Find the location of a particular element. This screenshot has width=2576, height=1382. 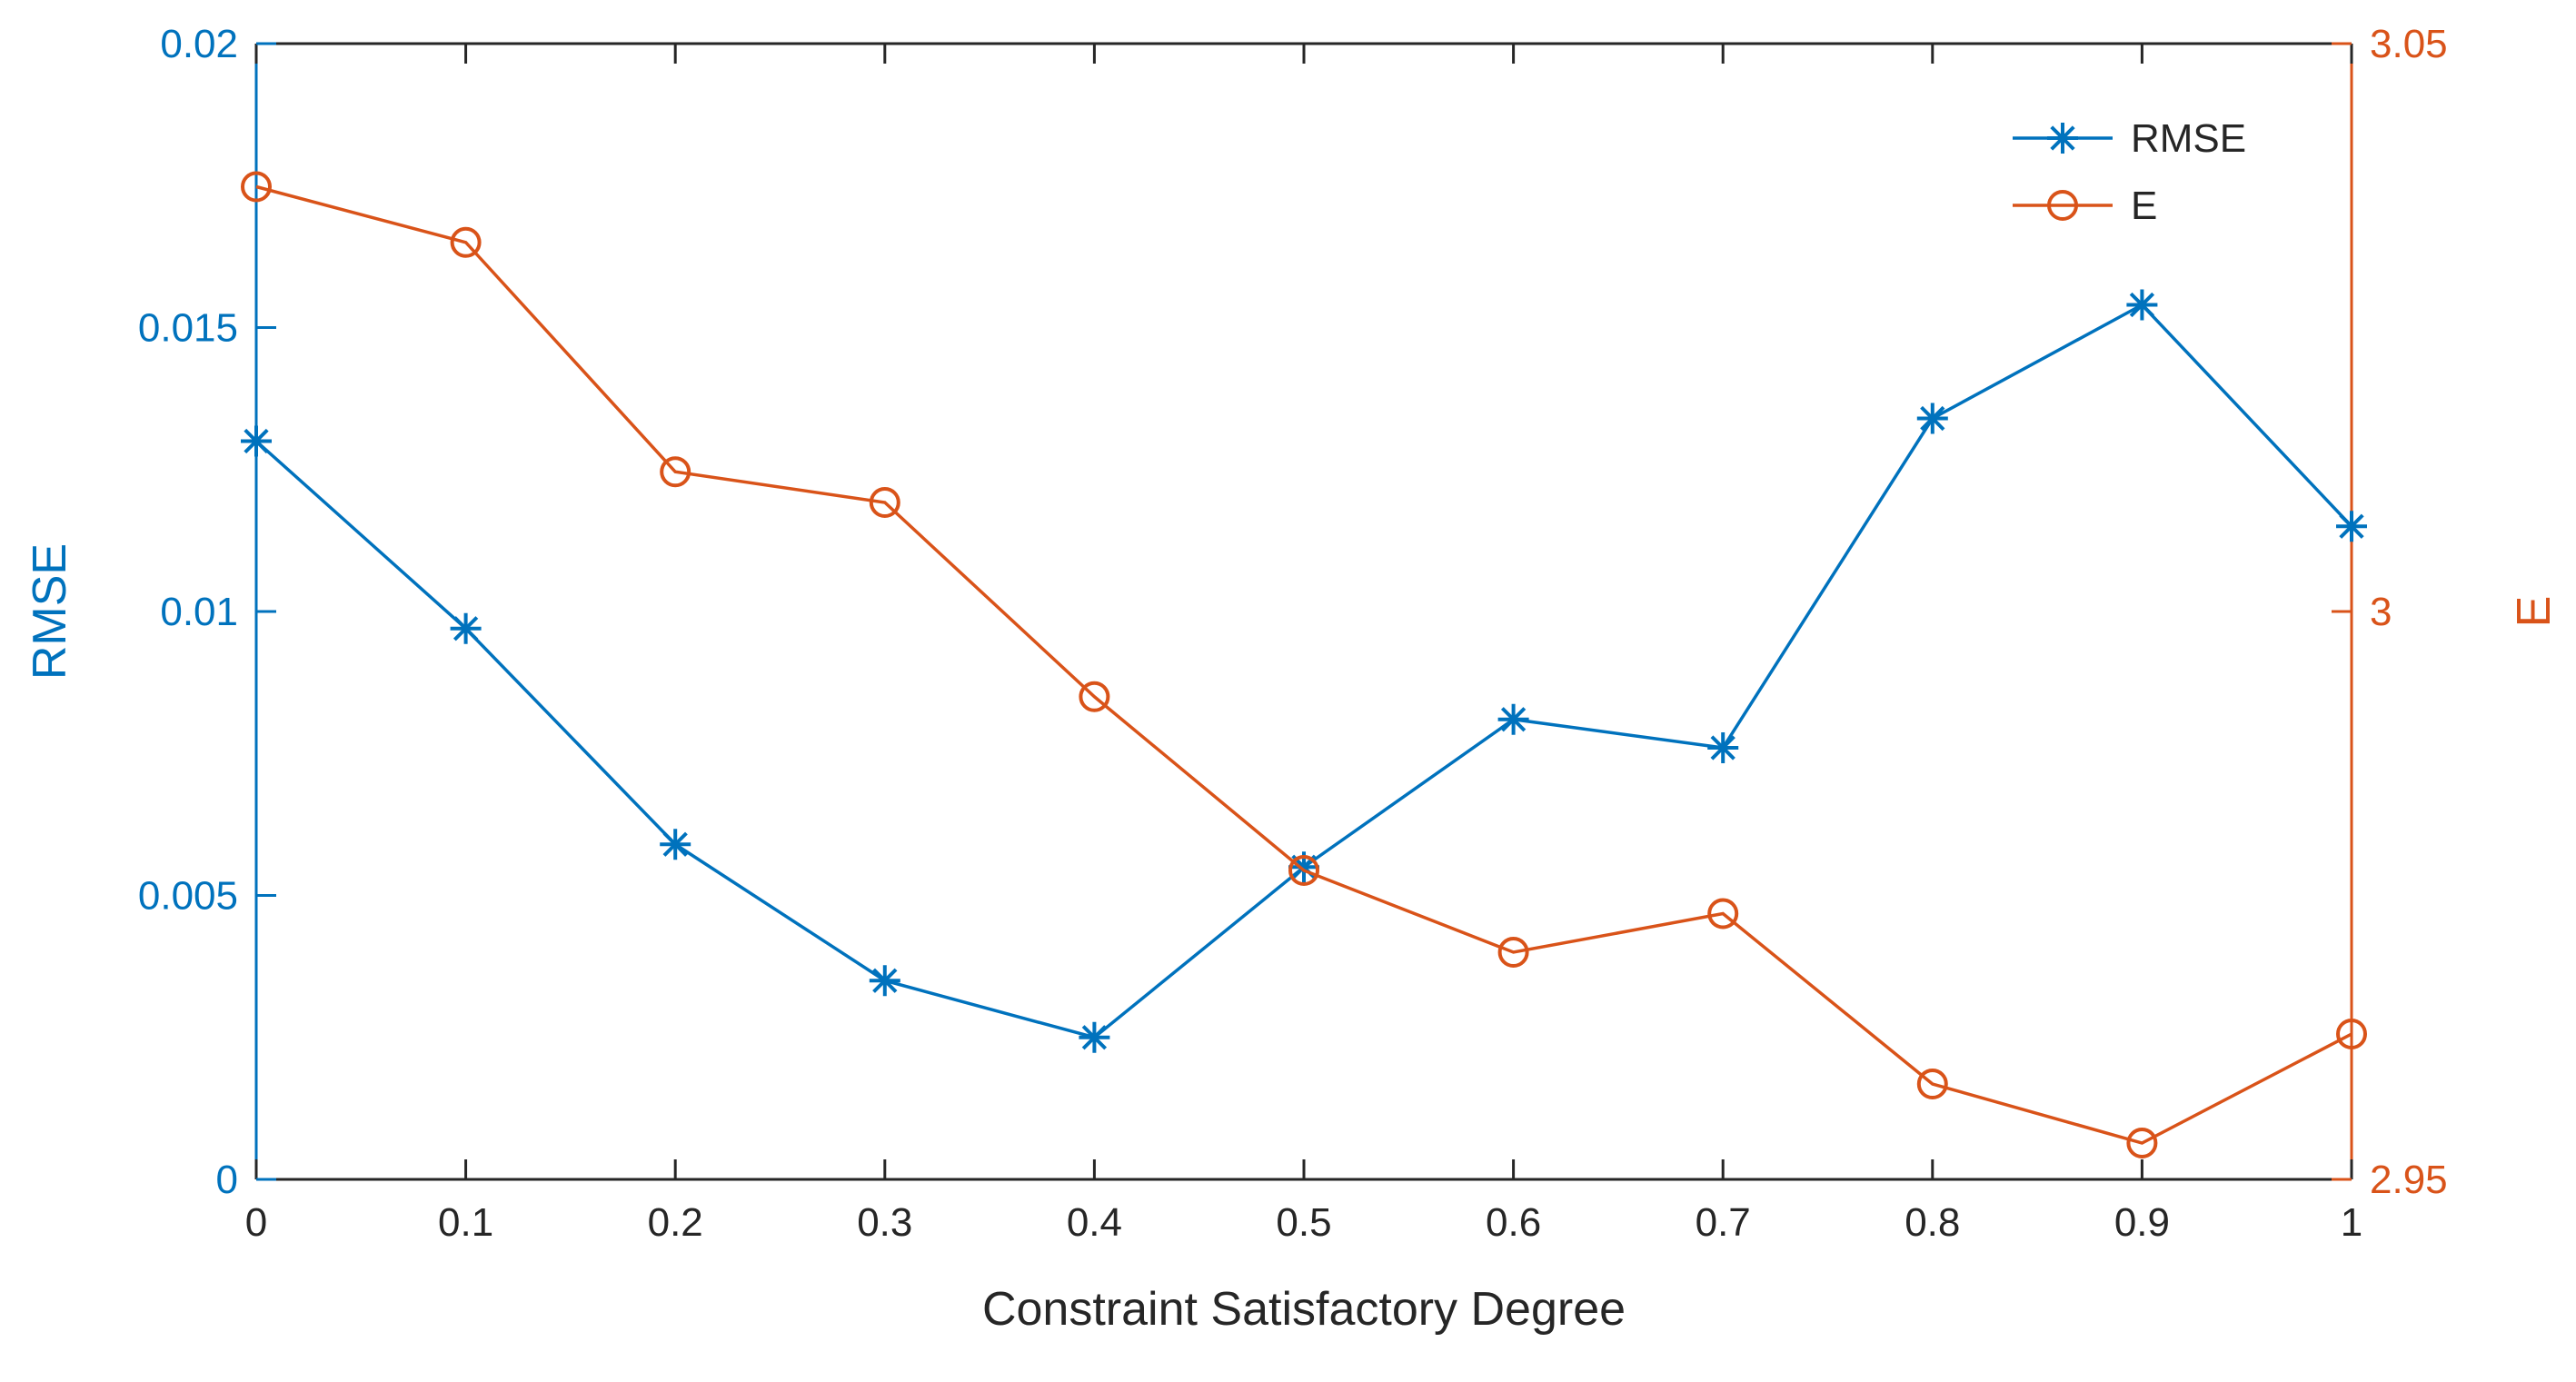

legend-label-rmse: RMSE is located at coordinates (2188, 139).